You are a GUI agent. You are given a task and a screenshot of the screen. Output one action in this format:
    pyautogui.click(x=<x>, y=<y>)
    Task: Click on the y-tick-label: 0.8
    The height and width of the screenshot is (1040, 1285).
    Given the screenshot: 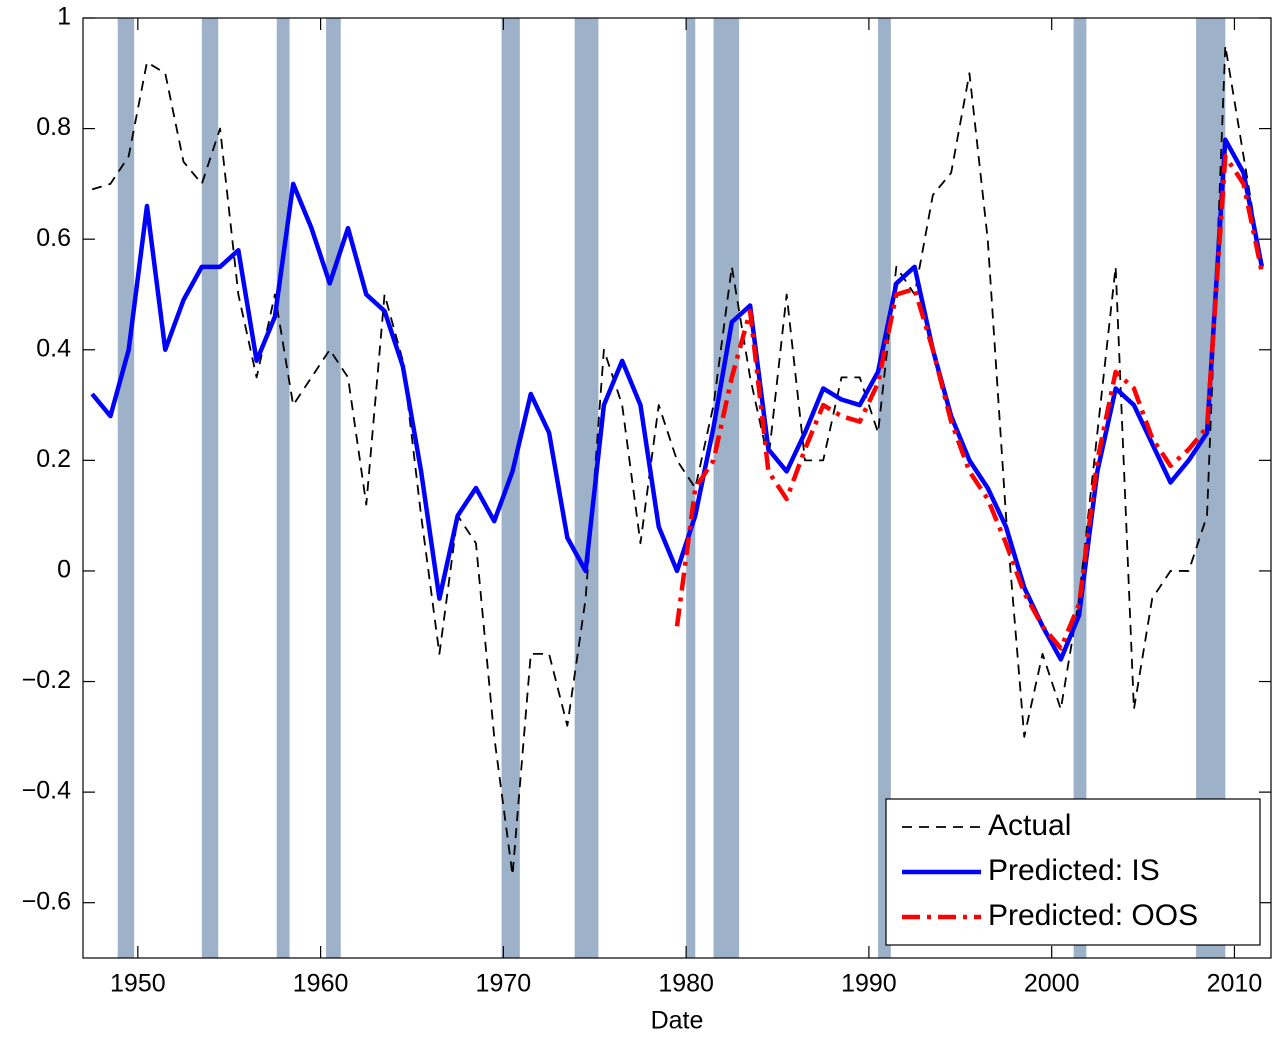 What is the action you would take?
    pyautogui.click(x=53, y=127)
    